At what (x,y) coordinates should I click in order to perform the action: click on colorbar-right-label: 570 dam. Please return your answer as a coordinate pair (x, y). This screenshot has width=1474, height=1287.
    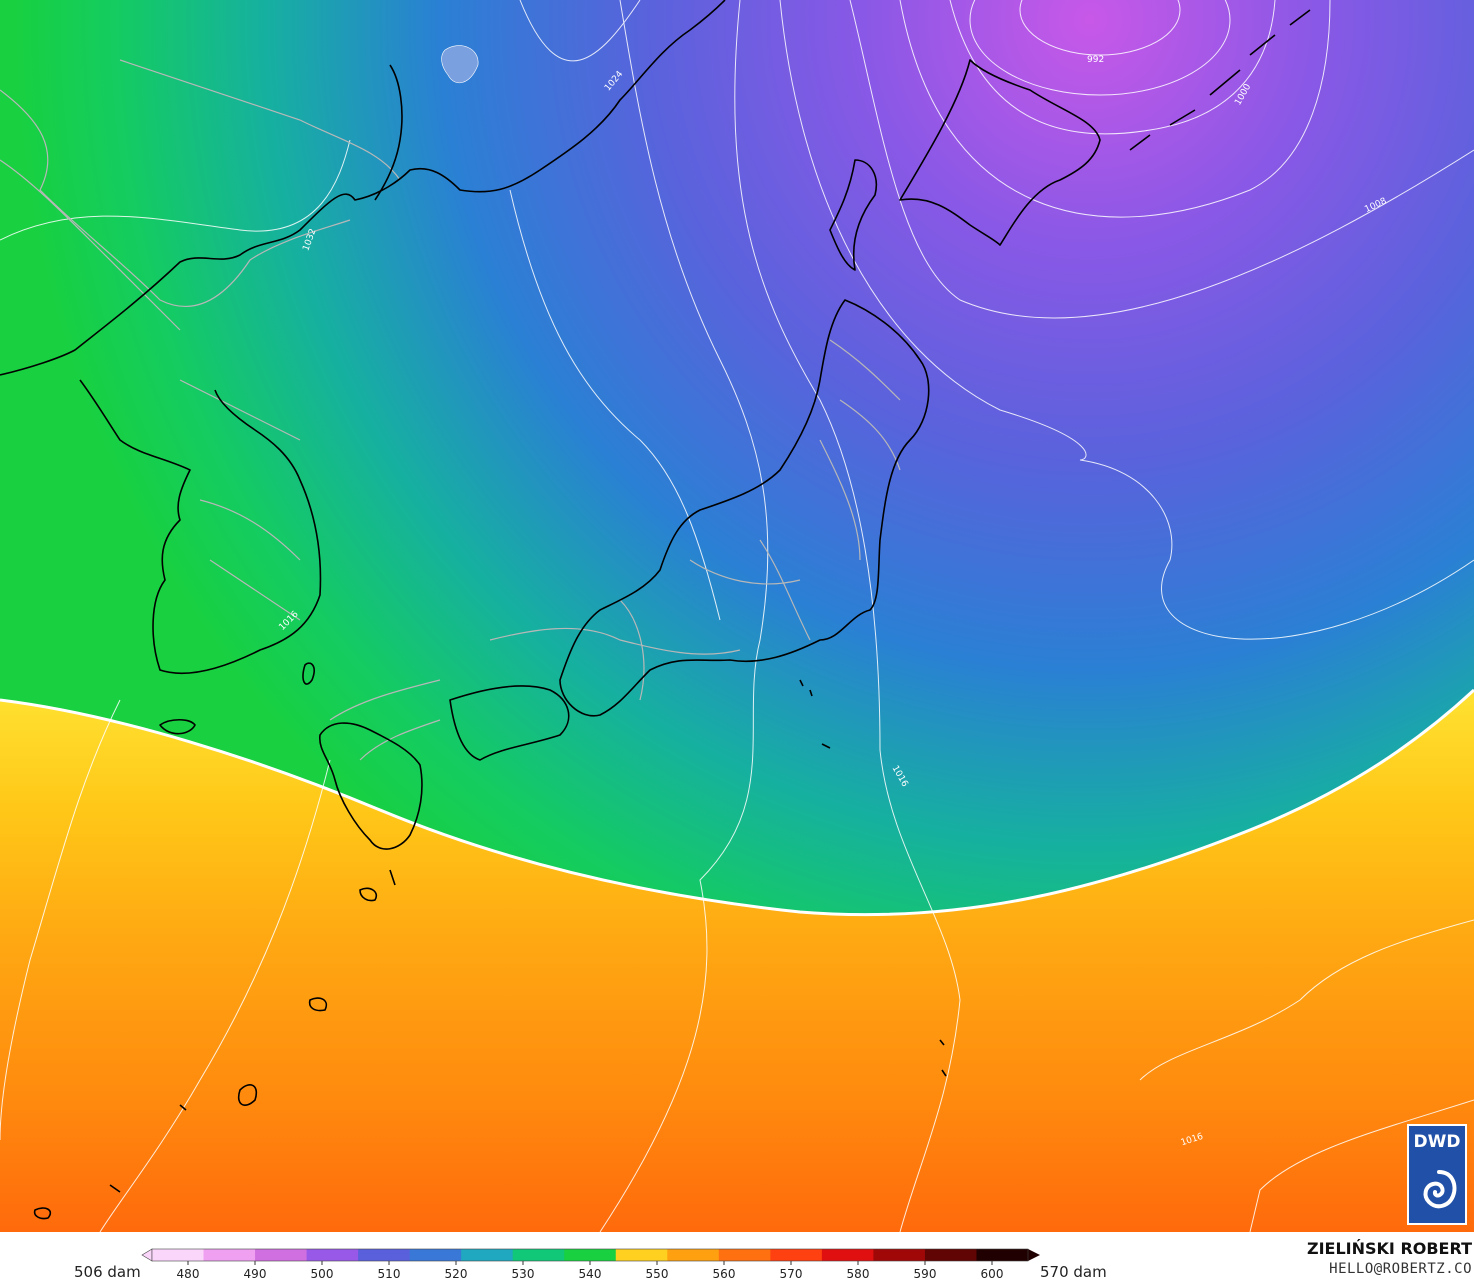
    Looking at the image, I should click on (1073, 1272).